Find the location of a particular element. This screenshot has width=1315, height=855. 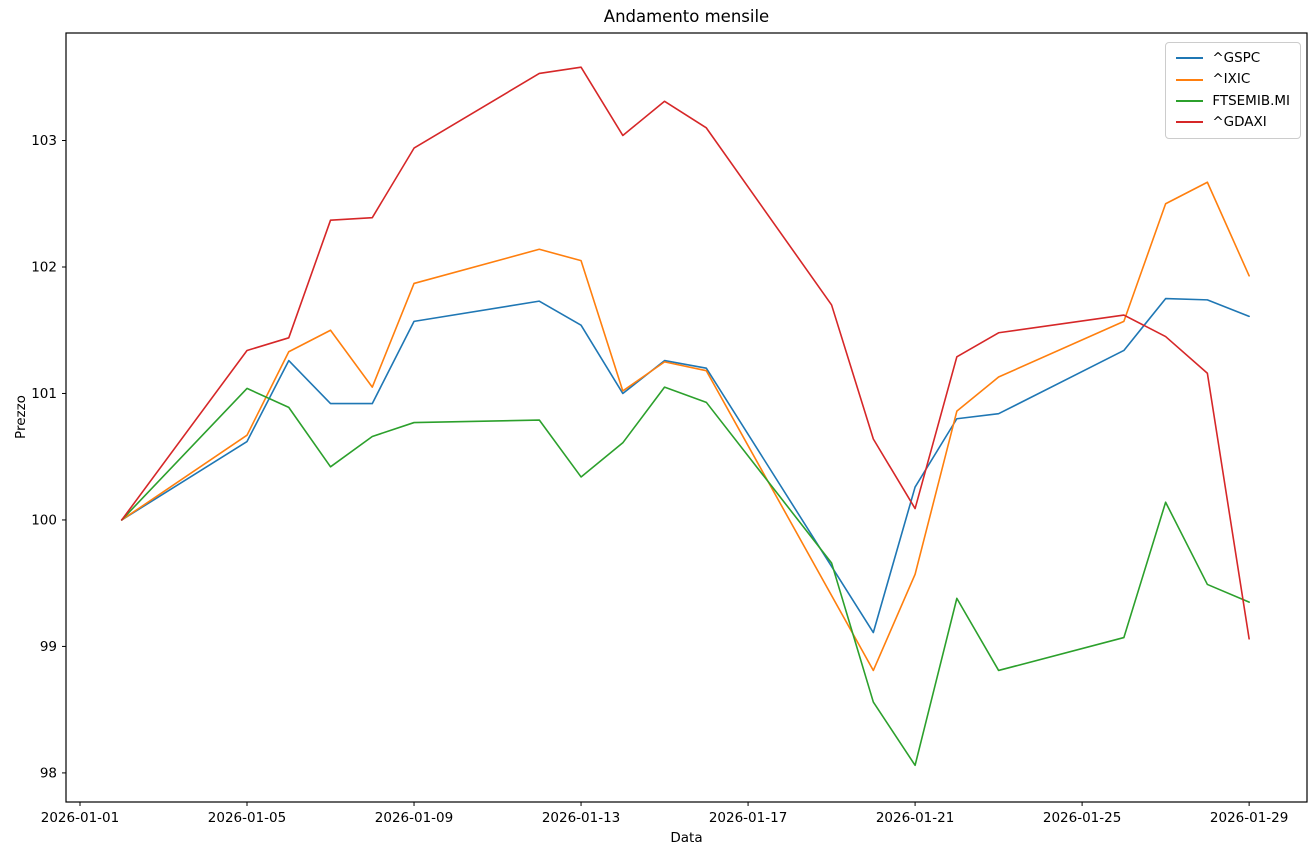

y-tick-label: 101 is located at coordinates (44, 394).